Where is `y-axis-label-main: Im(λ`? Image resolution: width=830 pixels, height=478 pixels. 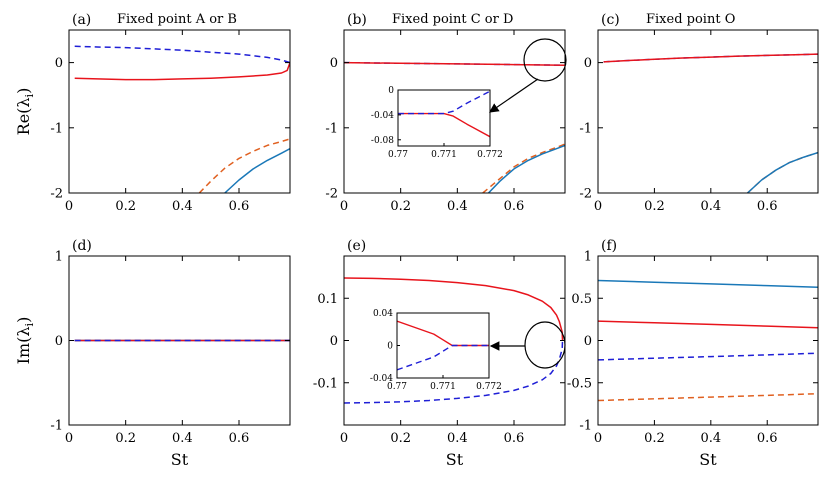 y-axis-label-main: Im(λ is located at coordinates (23, 345).